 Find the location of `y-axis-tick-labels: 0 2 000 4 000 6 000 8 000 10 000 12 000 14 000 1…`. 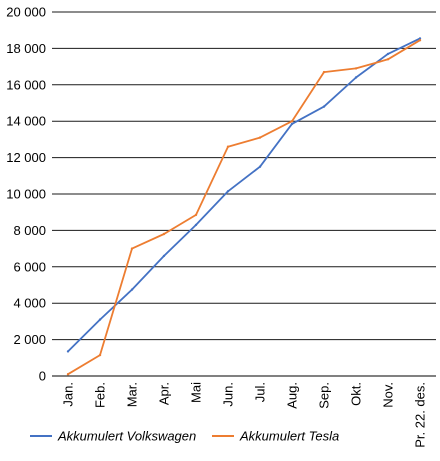

y-axis-tick-labels: 0 2 000 4 000 6 000 8 000 10 000 12 000 14 000 1… is located at coordinates (26, 194).